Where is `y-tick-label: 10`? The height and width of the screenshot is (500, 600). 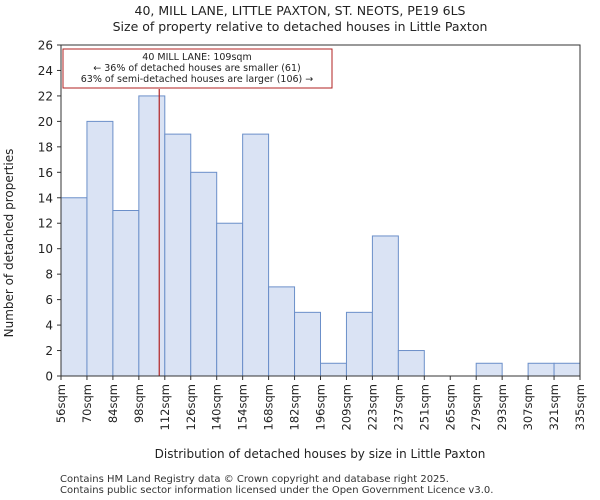
y-tick-label: 10 is located at coordinates (45, 249).